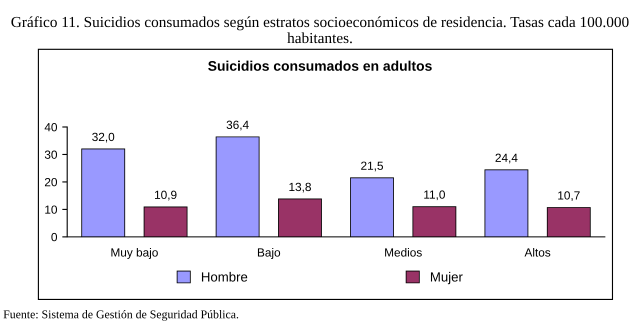 Image resolution: width=640 pixels, height=329 pixels. I want to click on data-label: 32,0, so click(103, 137).